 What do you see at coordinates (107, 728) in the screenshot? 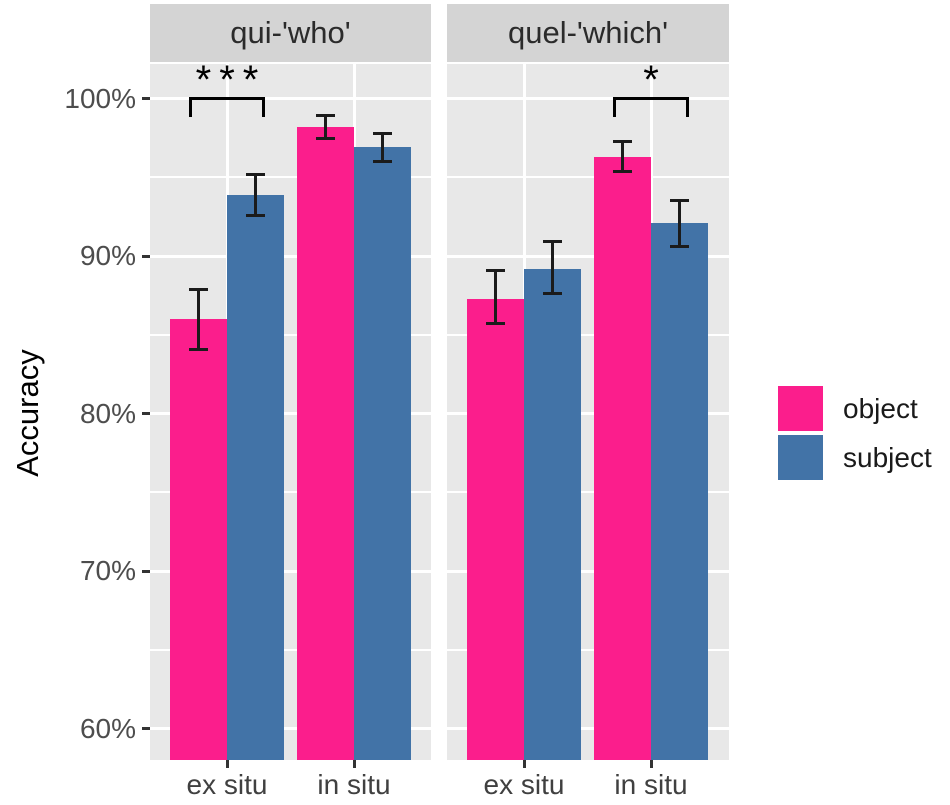
I see `y-tick-label: 60%` at bounding box center [107, 728].